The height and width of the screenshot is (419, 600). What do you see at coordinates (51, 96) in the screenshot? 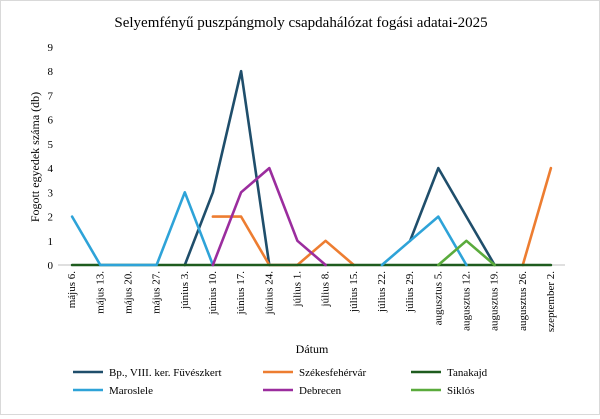
I see `y-tick-label: 7` at bounding box center [51, 96].